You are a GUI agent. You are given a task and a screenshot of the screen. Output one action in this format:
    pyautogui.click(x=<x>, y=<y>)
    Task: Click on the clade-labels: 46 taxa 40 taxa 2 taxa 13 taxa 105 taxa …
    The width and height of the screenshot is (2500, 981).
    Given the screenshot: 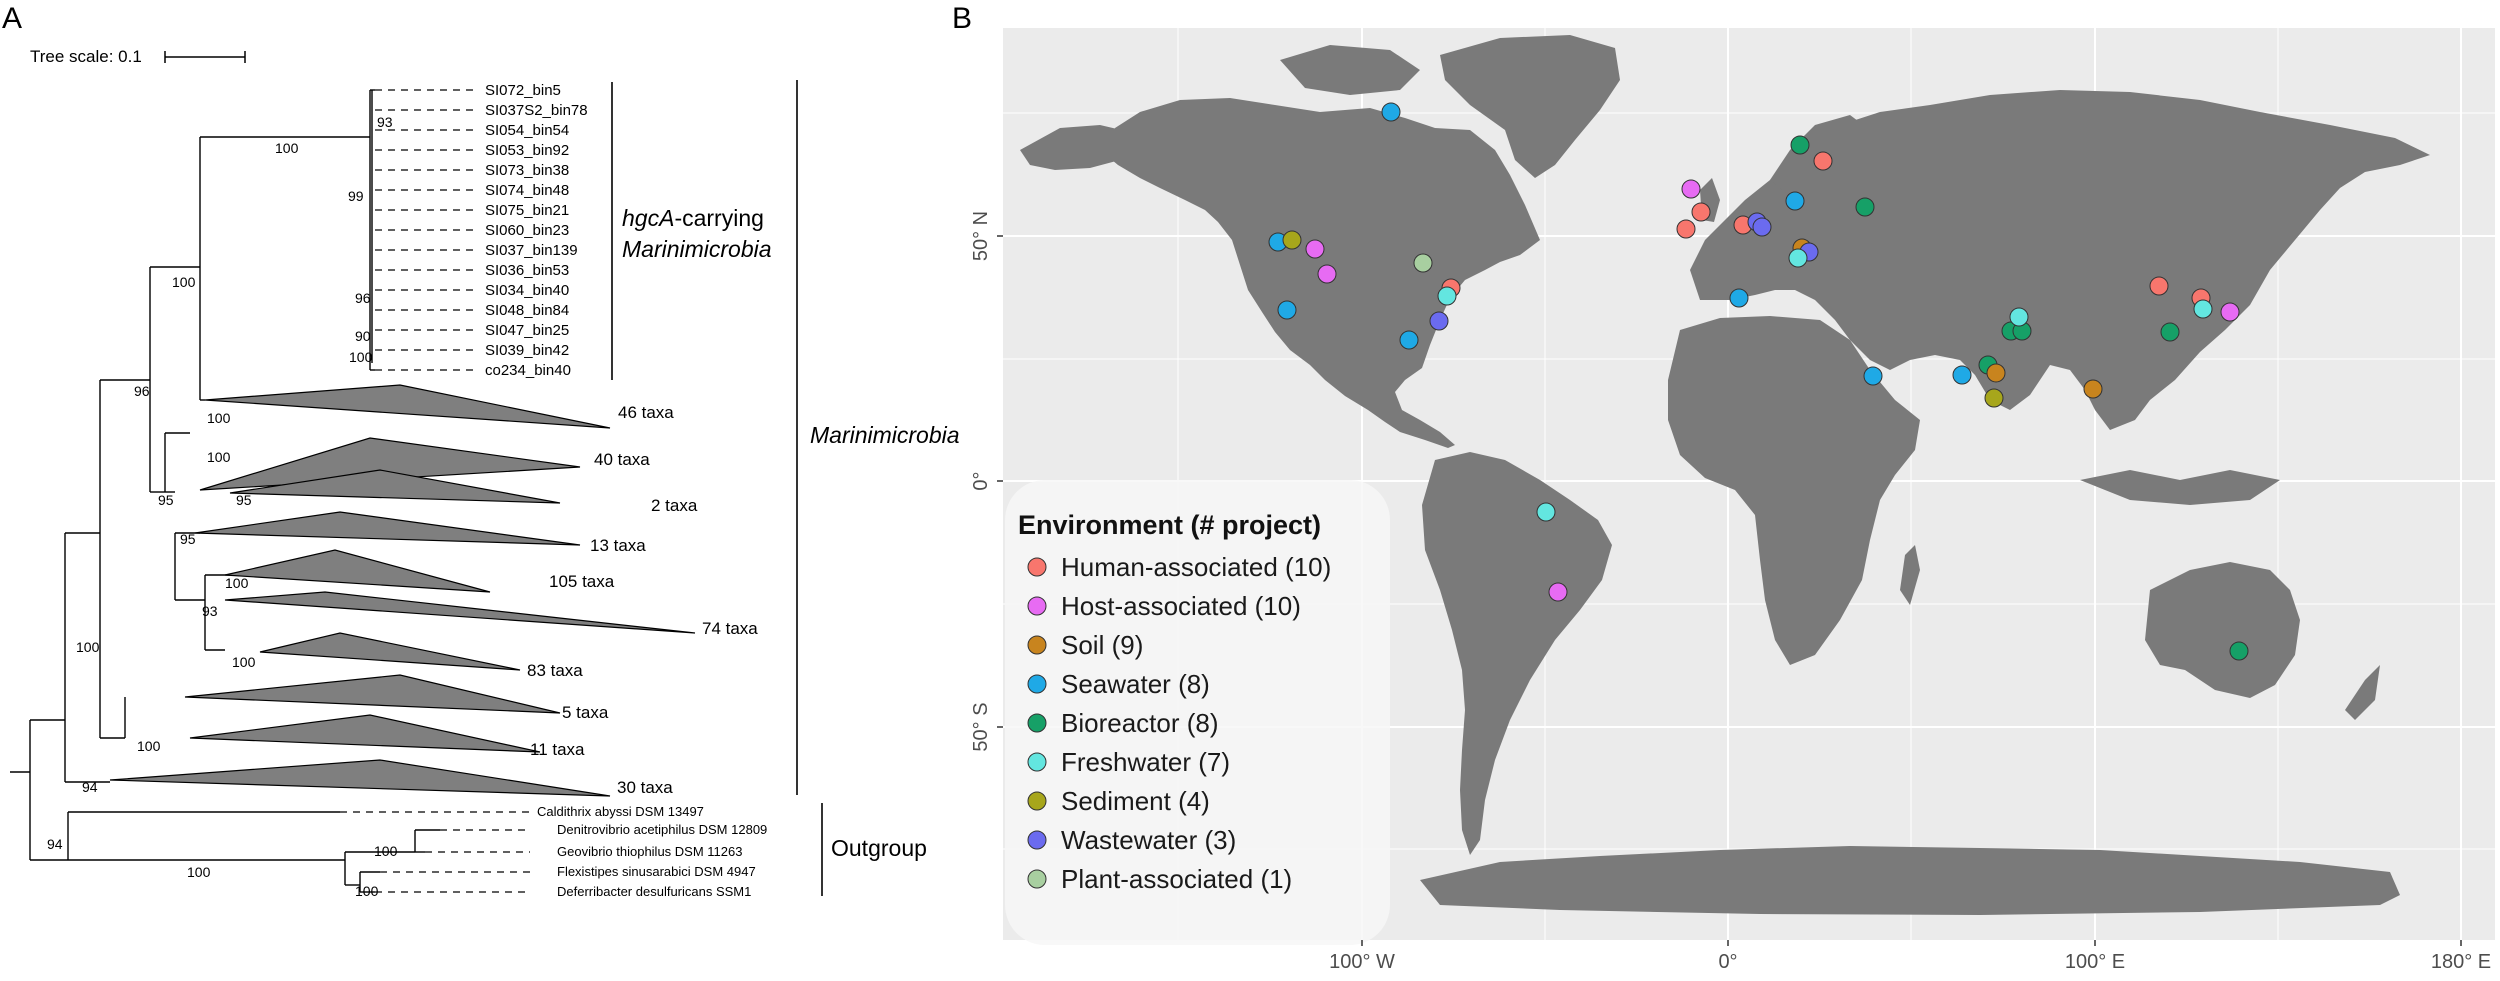 What is the action you would take?
    pyautogui.click(x=642, y=600)
    